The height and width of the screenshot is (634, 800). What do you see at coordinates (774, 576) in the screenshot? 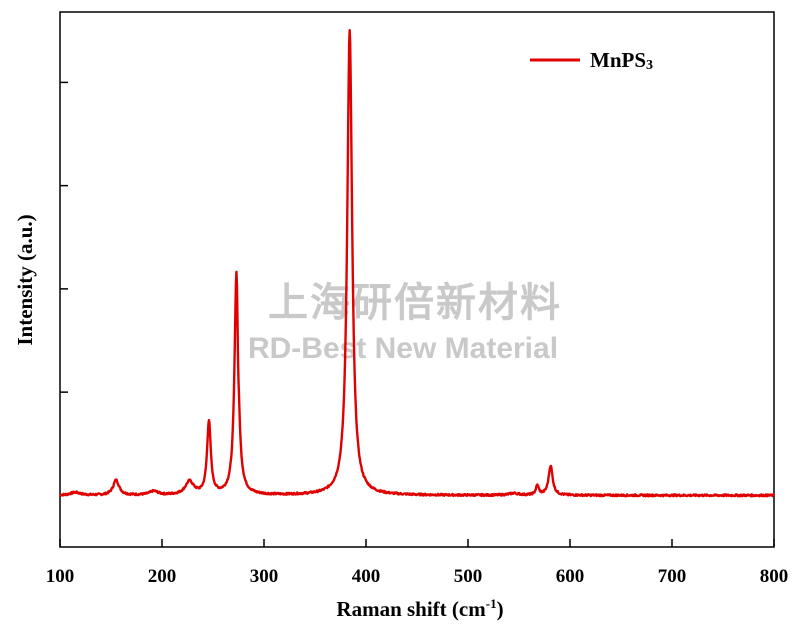
I see `x-tick-label: 800` at bounding box center [774, 576].